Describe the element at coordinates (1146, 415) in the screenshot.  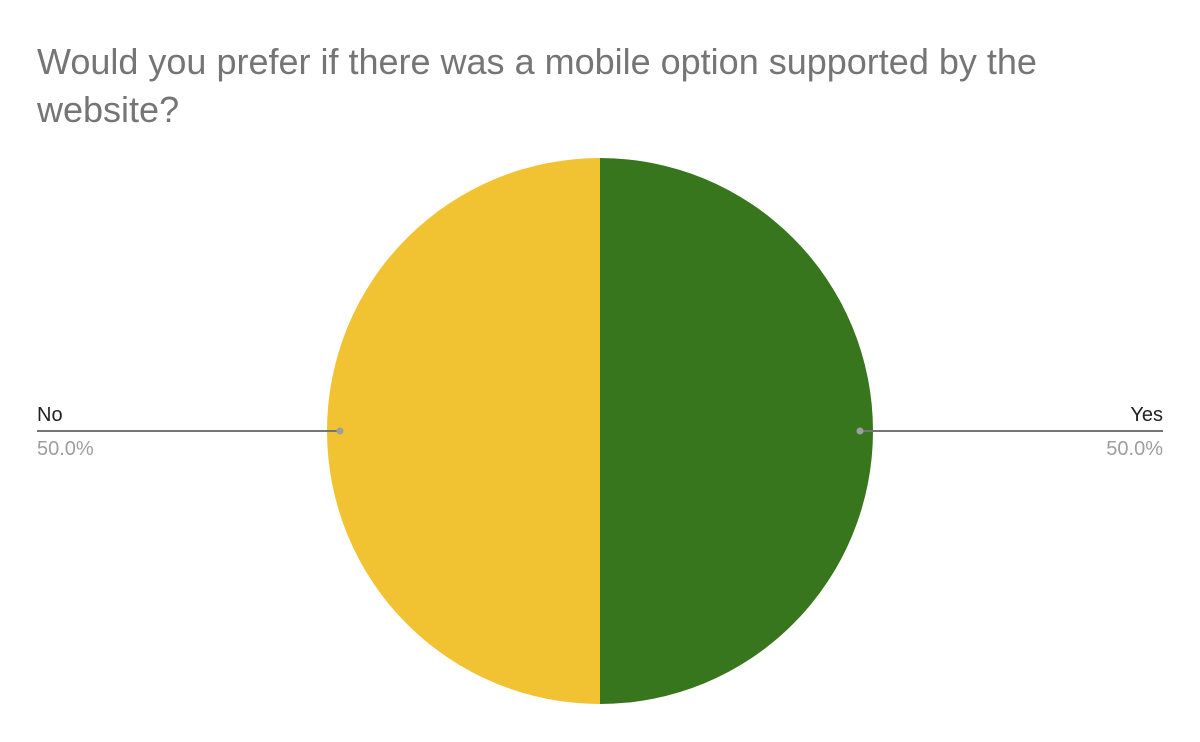
I see `slice-label-yes: Yes` at that location.